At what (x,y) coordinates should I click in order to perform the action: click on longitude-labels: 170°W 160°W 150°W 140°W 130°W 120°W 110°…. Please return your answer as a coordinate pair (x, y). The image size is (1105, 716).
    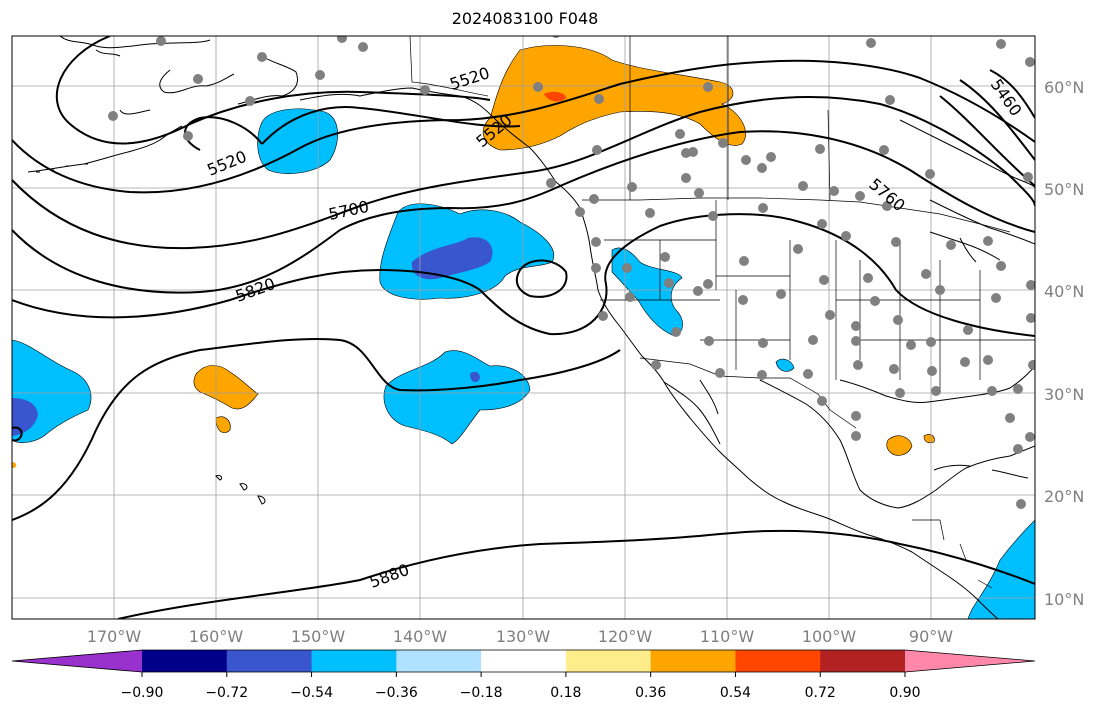
    Looking at the image, I should click on (520, 636).